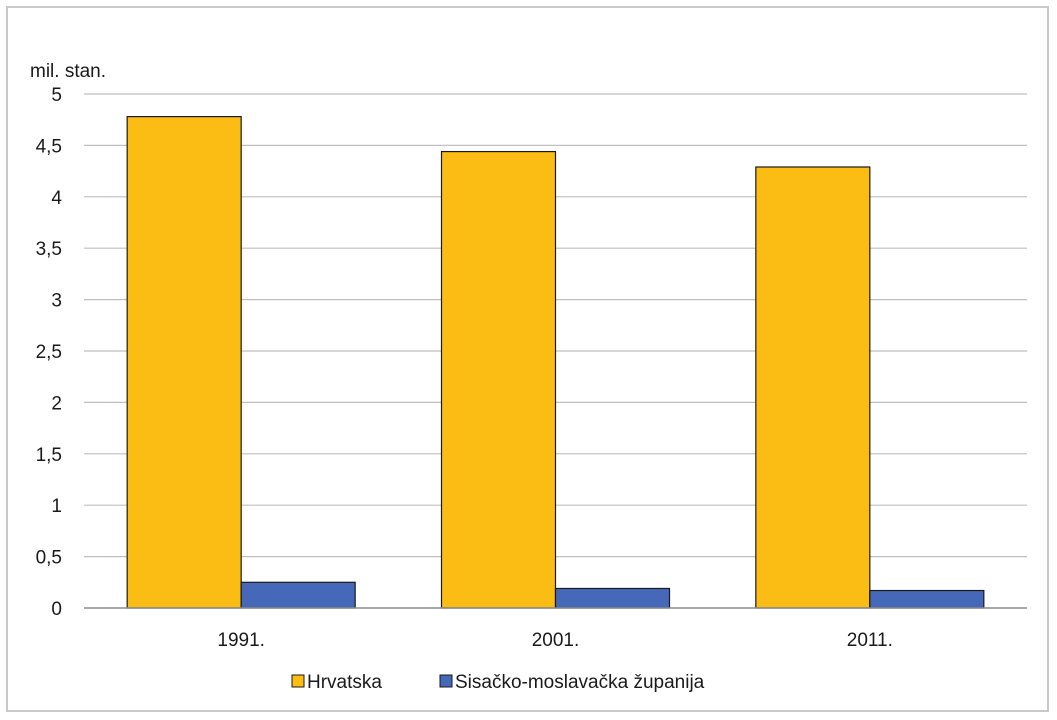 Image resolution: width=1057 pixels, height=720 pixels. I want to click on y-axis-ticks: 0 0,5 1 1,5 2 2,5 3 3,5 4 4,5 5, so click(49, 352).